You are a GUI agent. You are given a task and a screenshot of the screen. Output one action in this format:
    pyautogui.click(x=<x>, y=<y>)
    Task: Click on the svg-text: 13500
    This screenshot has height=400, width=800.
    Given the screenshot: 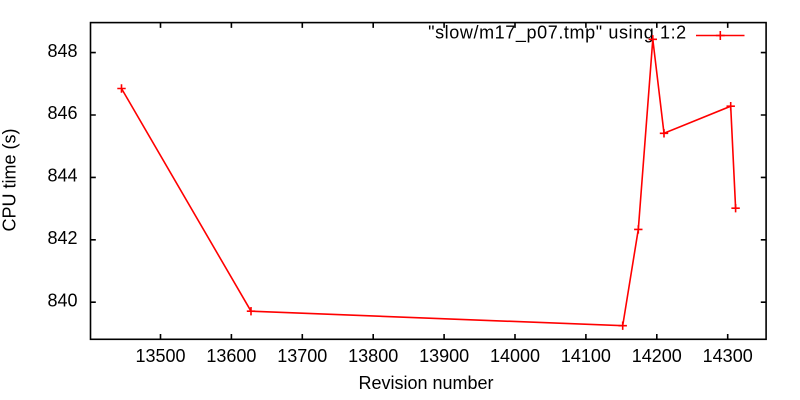 What is the action you would take?
    pyautogui.click(x=160, y=356)
    